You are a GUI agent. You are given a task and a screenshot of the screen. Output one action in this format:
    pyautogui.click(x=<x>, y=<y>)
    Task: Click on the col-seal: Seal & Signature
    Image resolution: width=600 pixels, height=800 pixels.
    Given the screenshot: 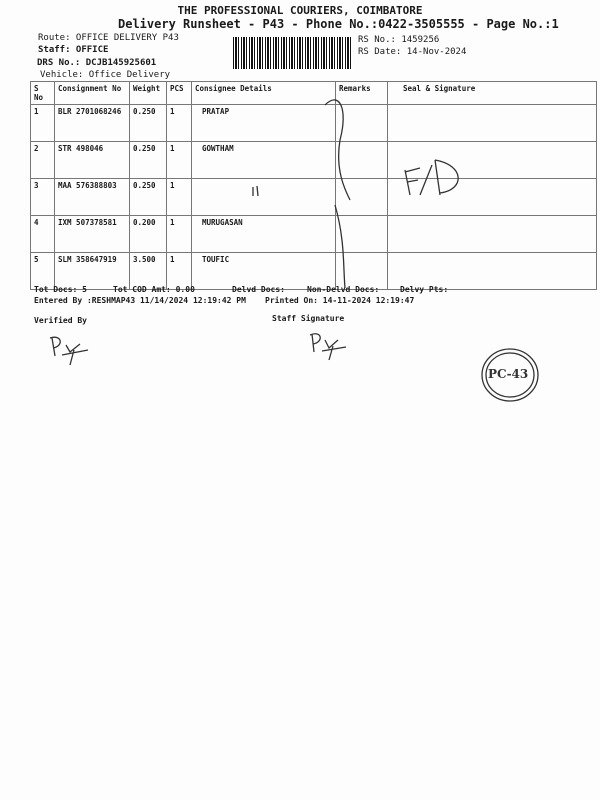 What is the action you would take?
    pyautogui.click(x=492, y=93)
    